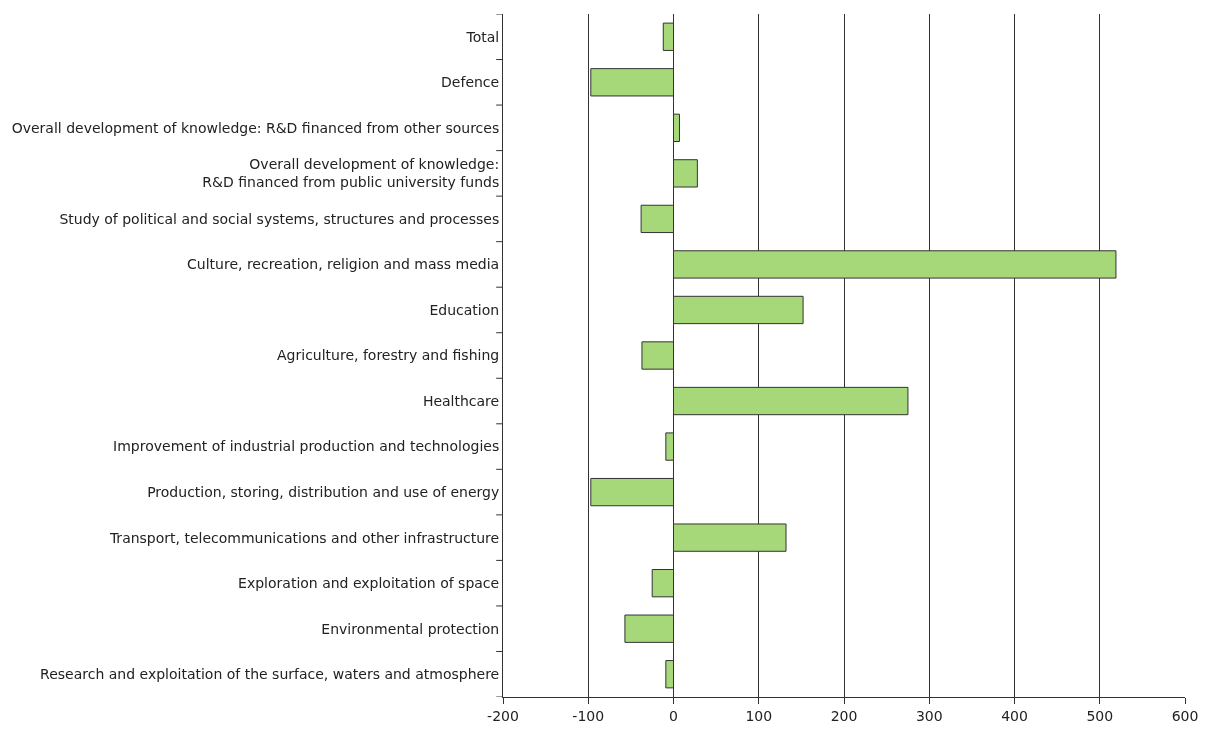  What do you see at coordinates (351, 173) in the screenshot?
I see `y-tick-label: Overall development of knowledge: R&D financed from public university funds` at bounding box center [351, 173].